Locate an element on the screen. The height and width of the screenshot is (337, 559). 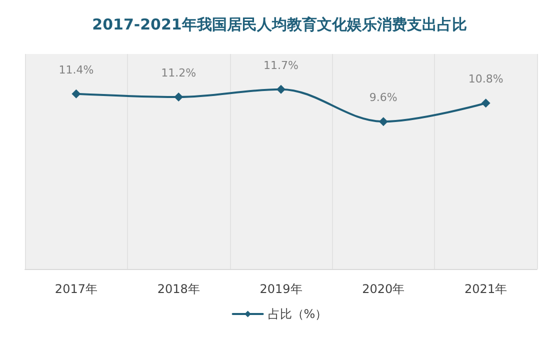
data-label: 10.8% is located at coordinates (486, 79).